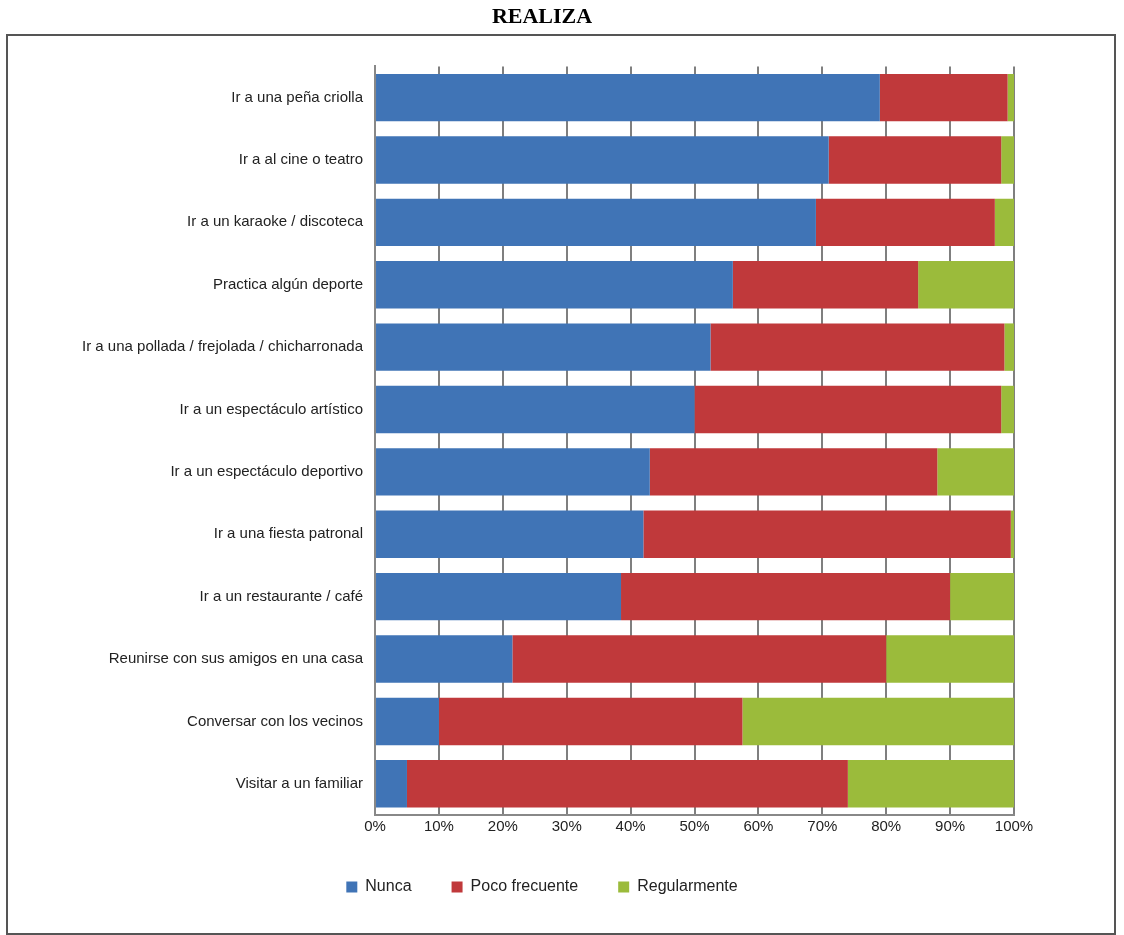  Describe the element at coordinates (438, 826) in the screenshot. I see `x-tick-label: 10%` at that location.